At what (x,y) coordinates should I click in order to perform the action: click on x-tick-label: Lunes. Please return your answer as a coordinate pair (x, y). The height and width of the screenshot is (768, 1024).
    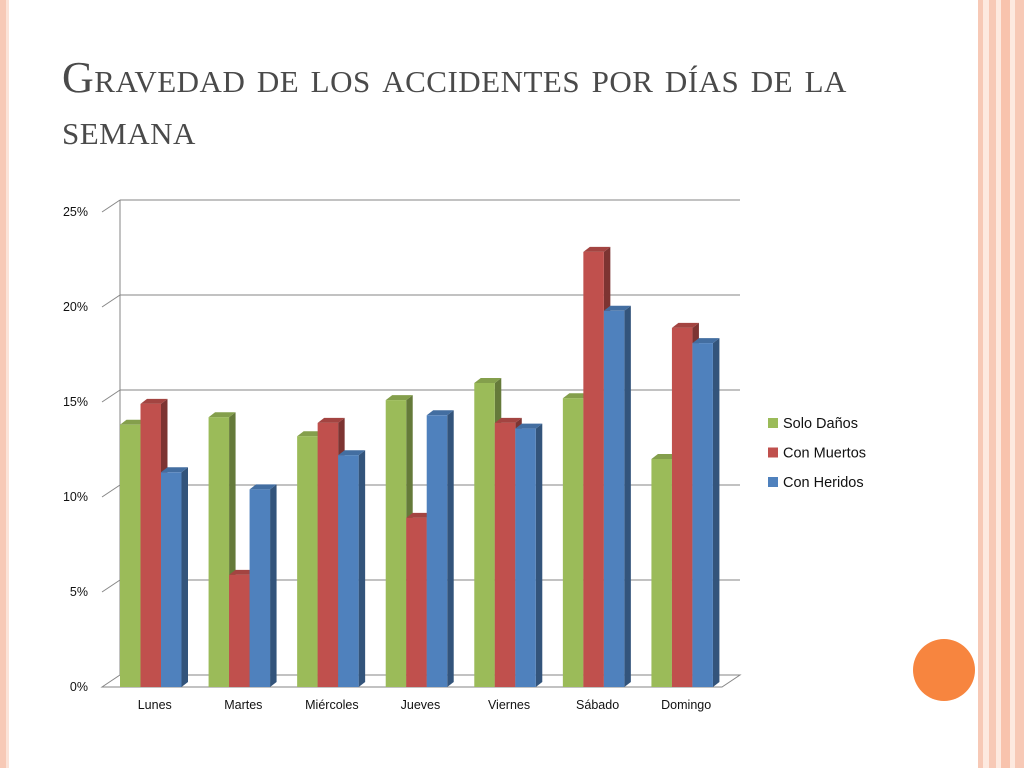
    Looking at the image, I should click on (155, 705).